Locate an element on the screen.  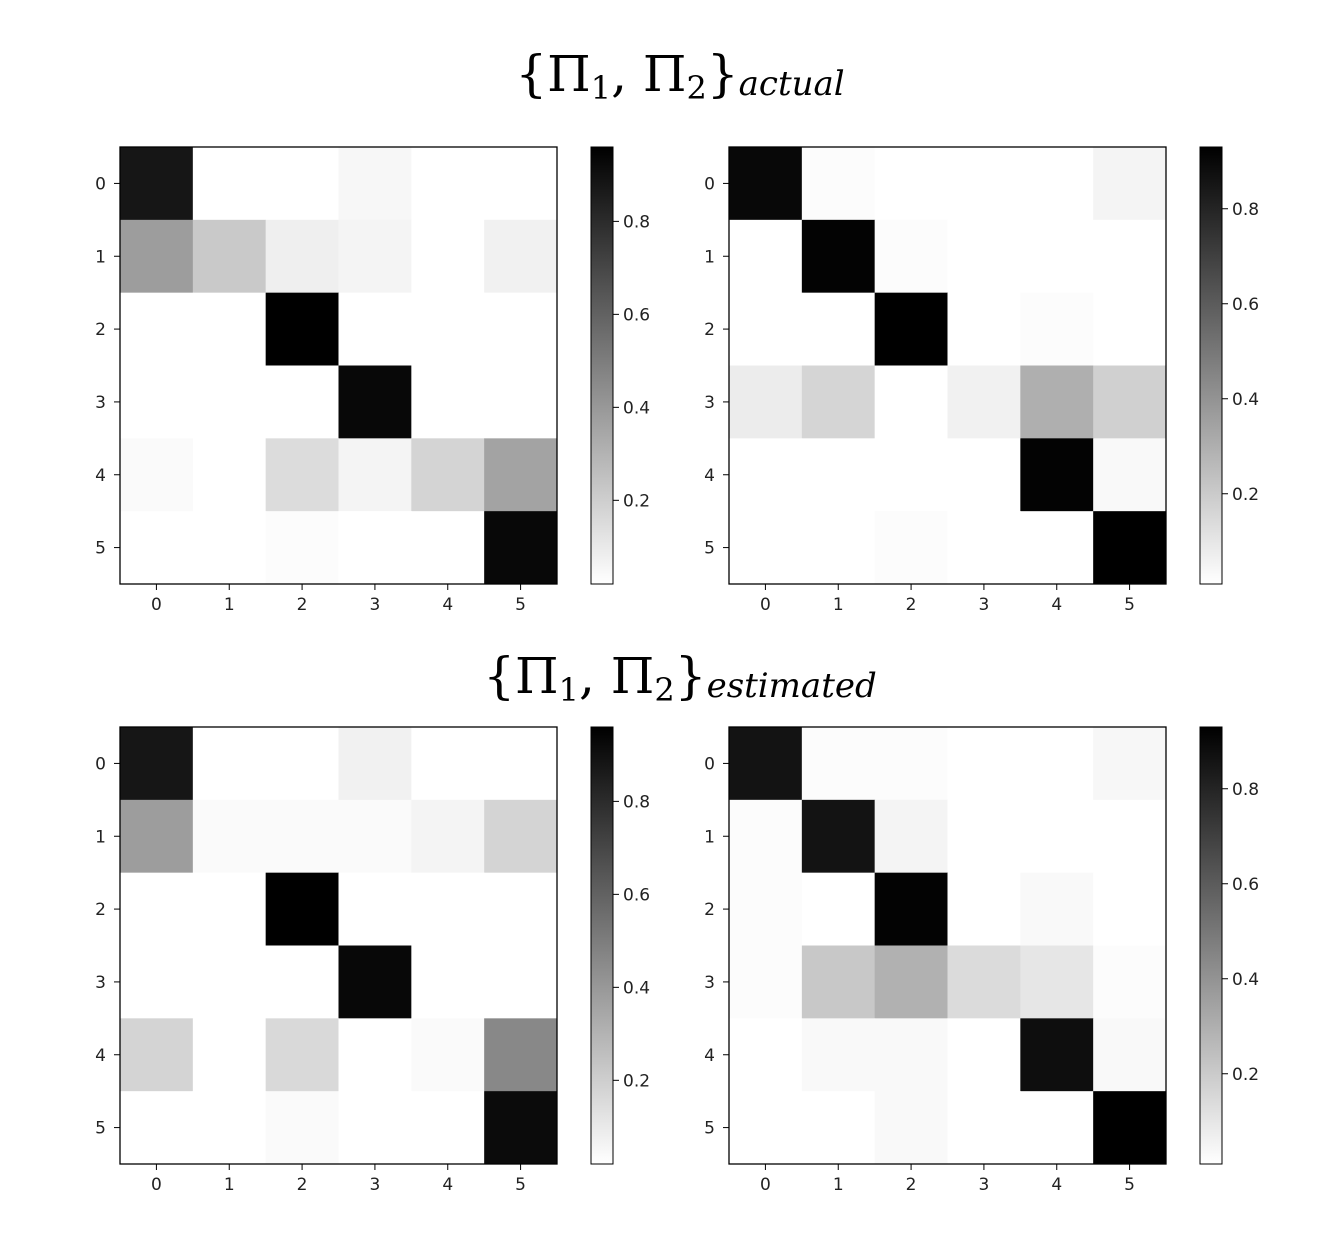
title-estimated: {Π1, Π2}estimated is located at coordinates (680, 678).